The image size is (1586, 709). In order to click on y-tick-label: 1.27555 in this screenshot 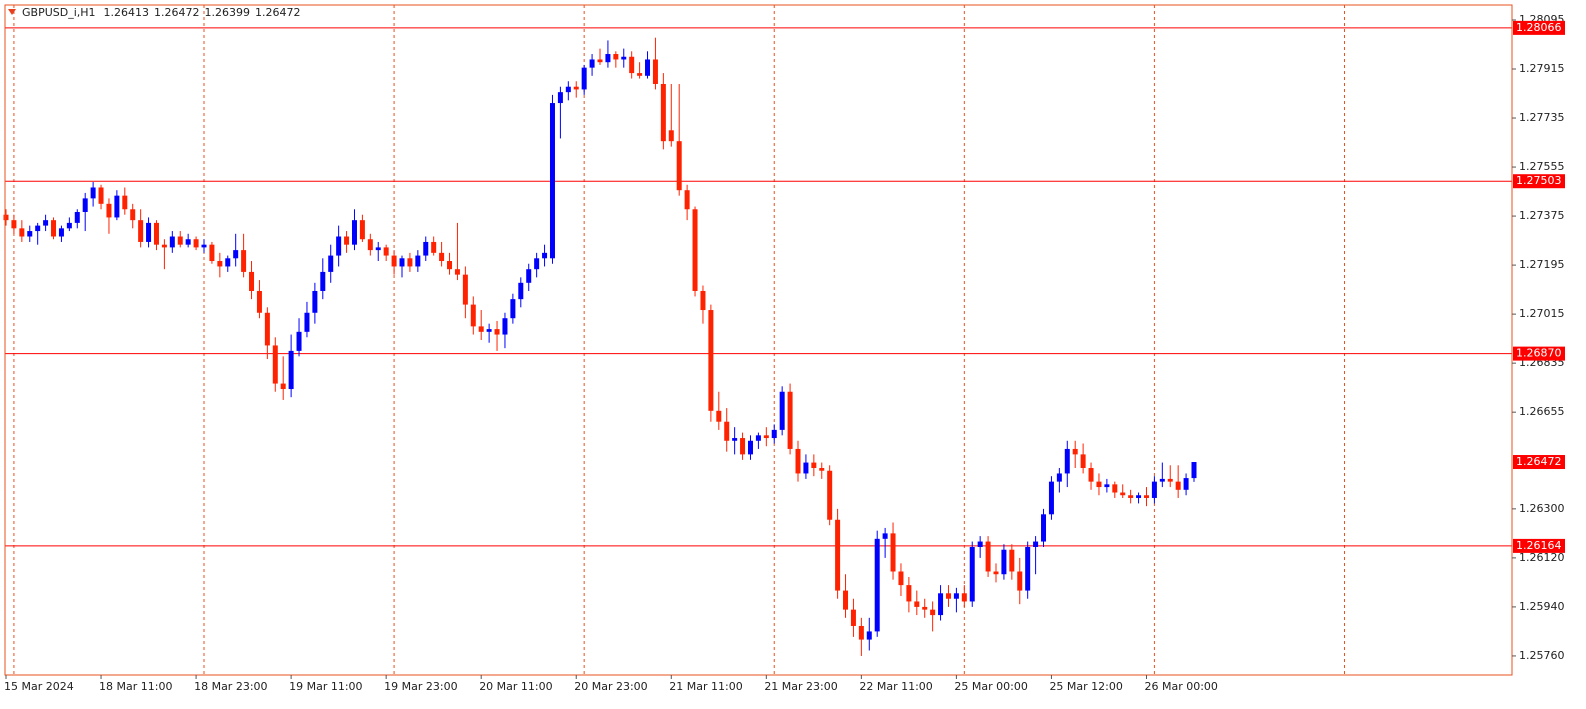, I will do `click(1542, 166)`.